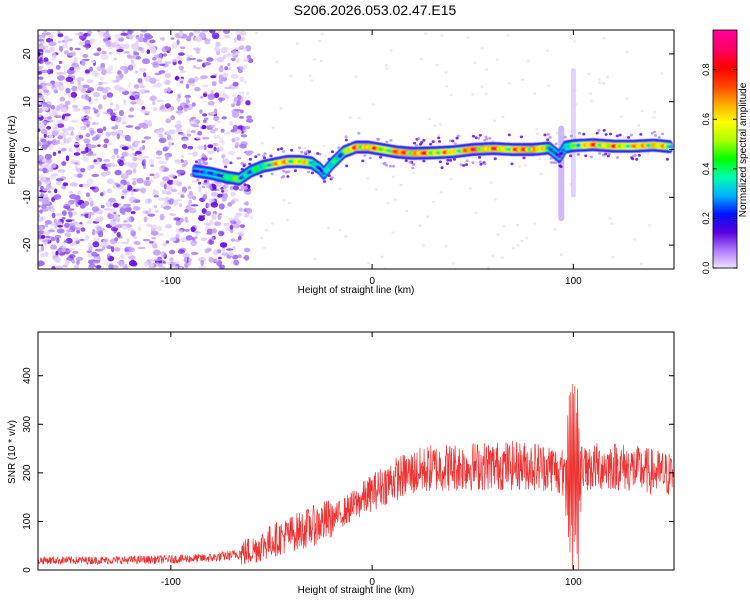  Describe the element at coordinates (432, 162) in the screenshot. I see `ridge` at that location.